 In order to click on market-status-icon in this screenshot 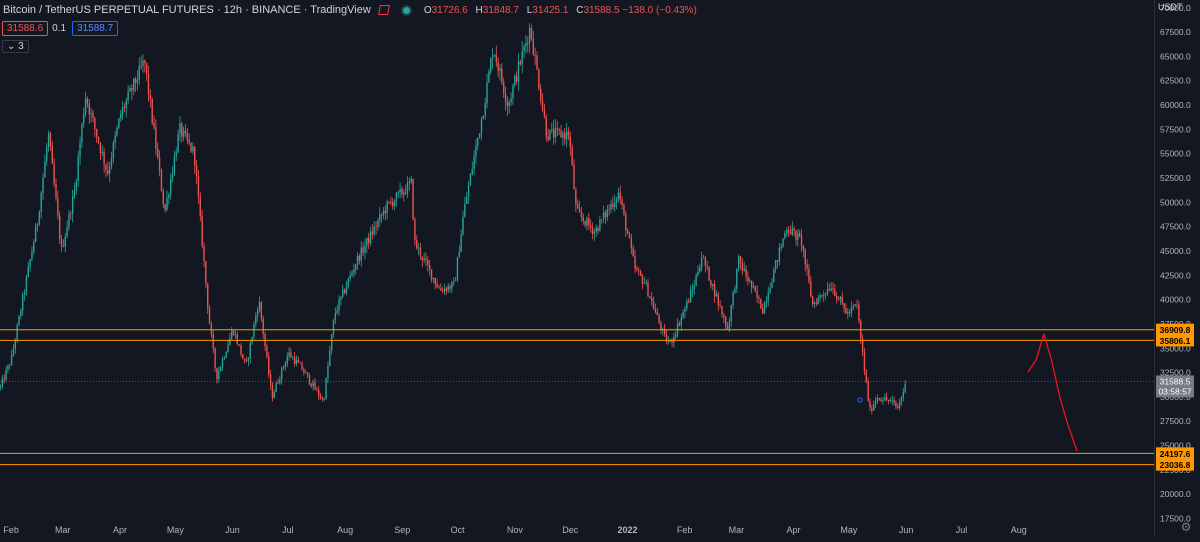, I will do `click(406, 10)`.